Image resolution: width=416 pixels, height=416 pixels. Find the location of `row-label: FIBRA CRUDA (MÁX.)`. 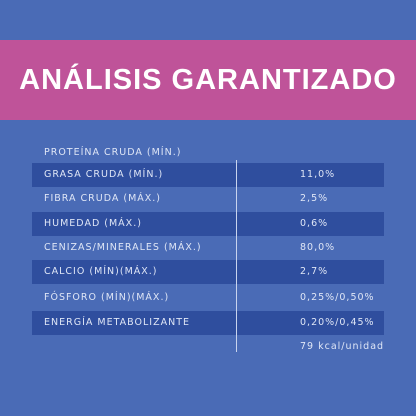

row-label: FIBRA CRUDA (MÁX.) is located at coordinates (103, 198).